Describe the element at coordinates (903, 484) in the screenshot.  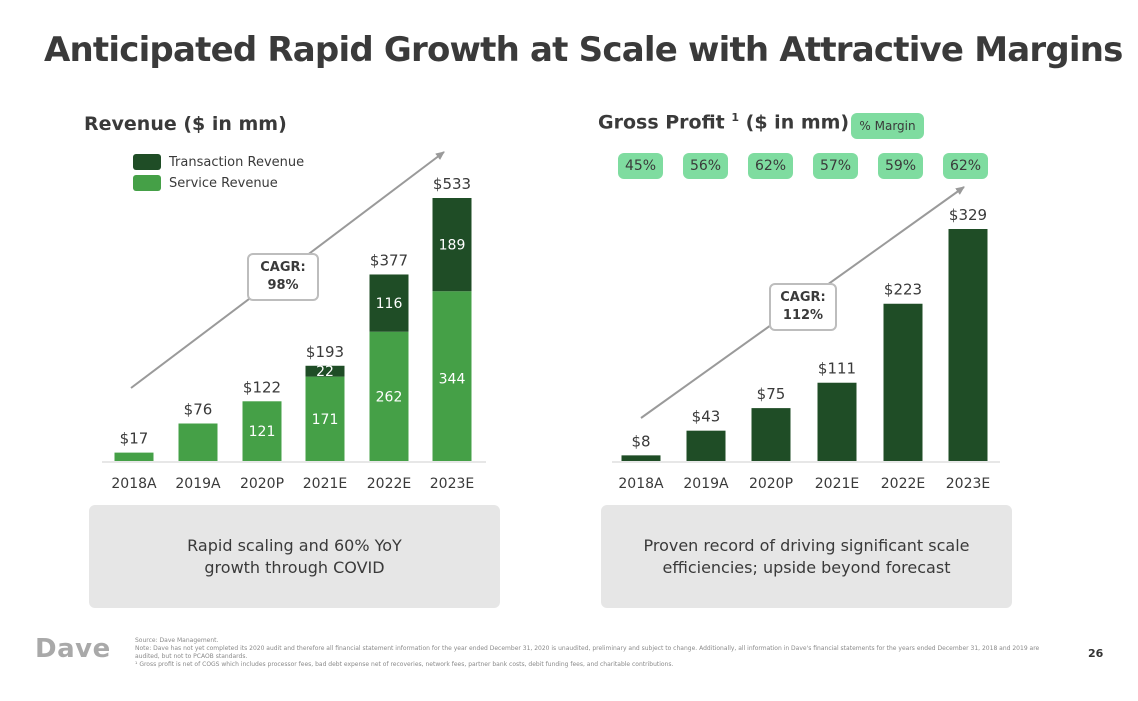
I see `gross-profit-category-label: 2022E` at that location.